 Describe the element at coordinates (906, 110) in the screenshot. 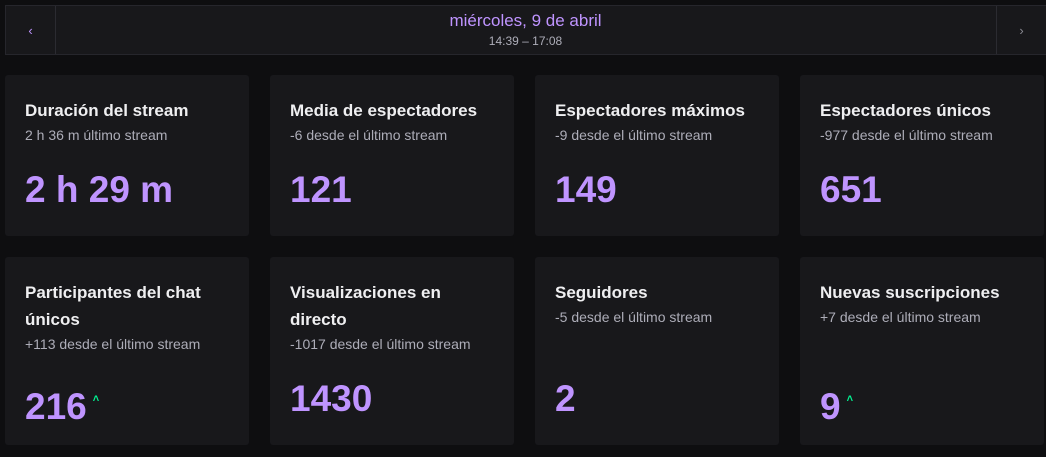

I see `stat-title: Espectadores únicos` at that location.